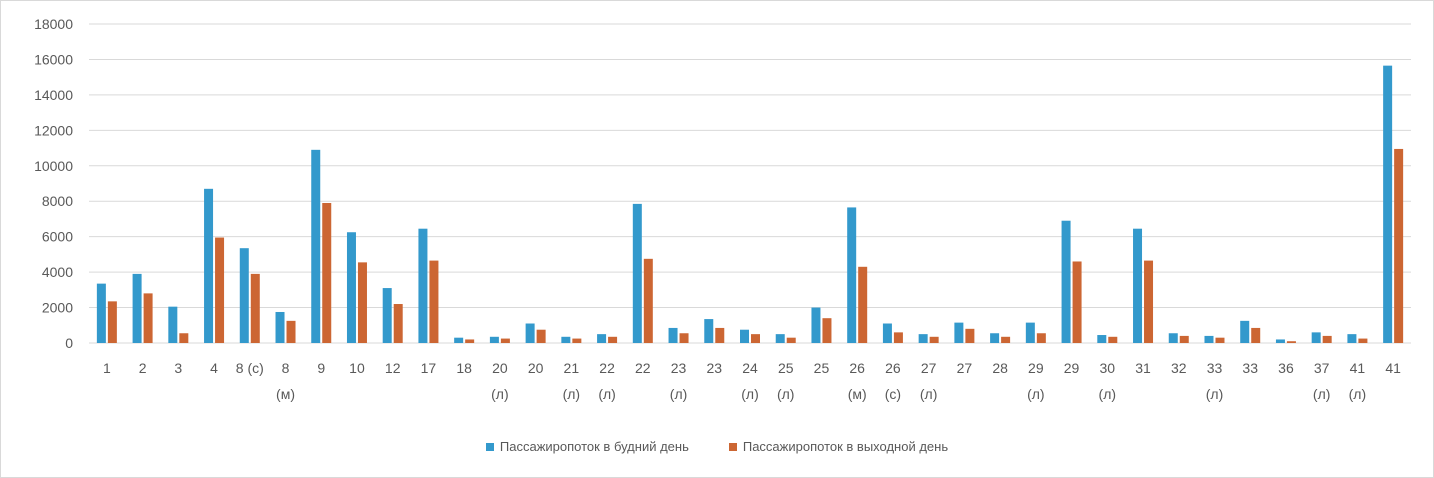 The height and width of the screenshot is (478, 1434). I want to click on y-tick-label: 10000, so click(53, 166).